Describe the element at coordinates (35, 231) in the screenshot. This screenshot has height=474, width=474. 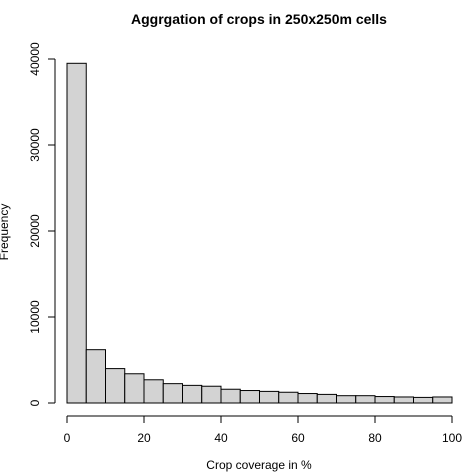
I see `y-tick-label-2: 20000` at that location.